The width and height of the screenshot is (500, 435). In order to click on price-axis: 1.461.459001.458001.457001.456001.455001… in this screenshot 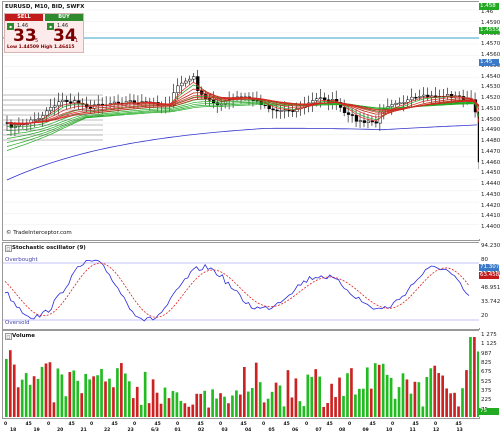, I will do `click(489, 120)`.